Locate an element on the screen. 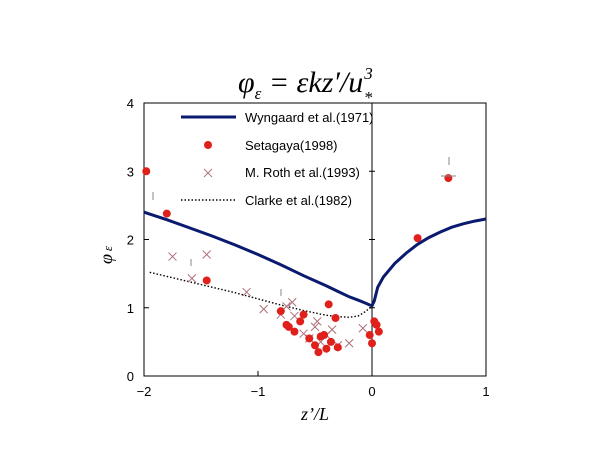 The image size is (600, 450). y-axis-title-sub: ε is located at coordinates (107, 248).